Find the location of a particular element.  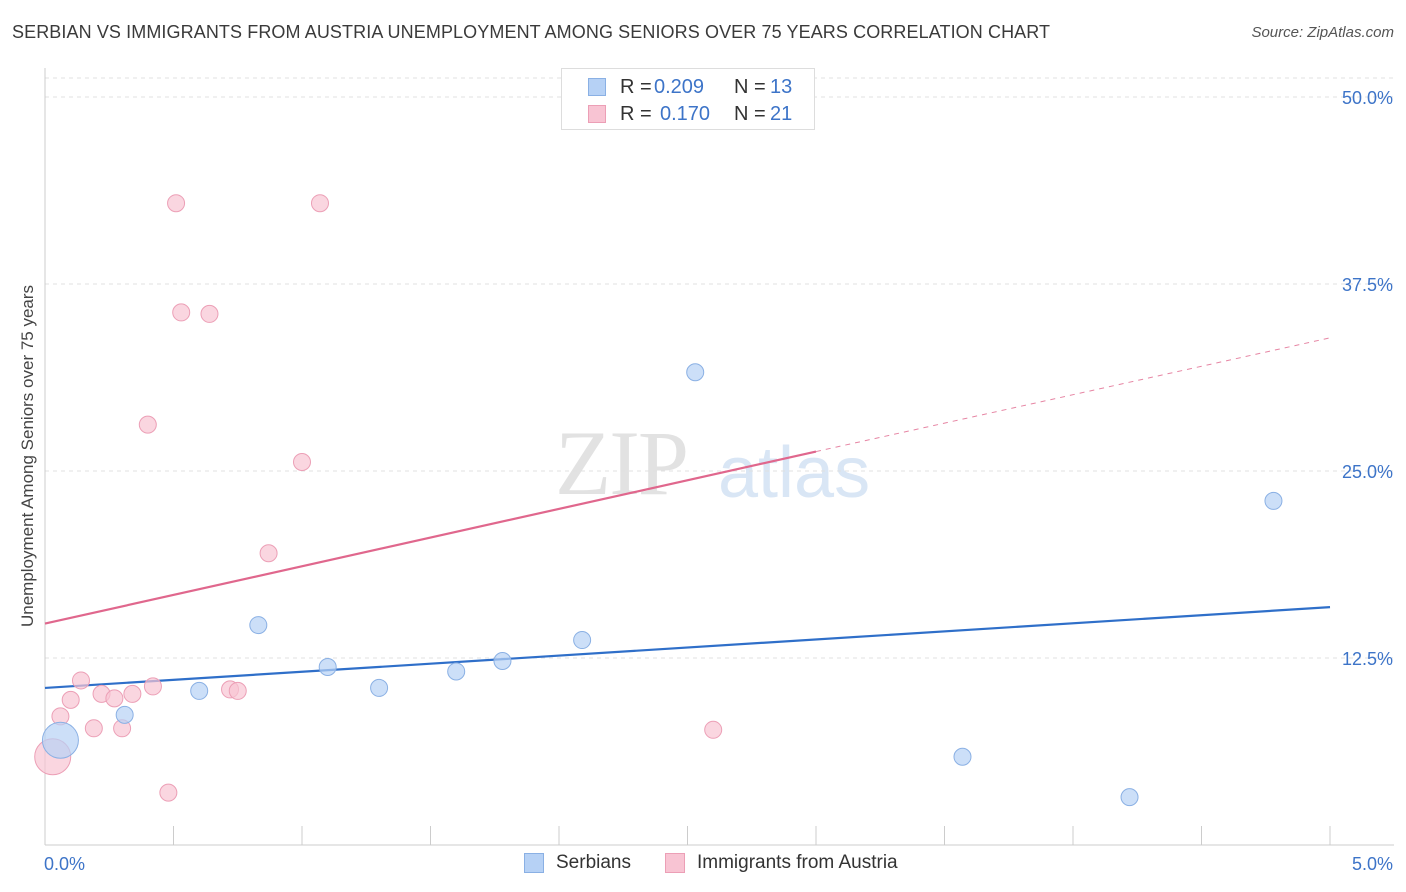

n-value: 13 is located at coordinates (781, 87).